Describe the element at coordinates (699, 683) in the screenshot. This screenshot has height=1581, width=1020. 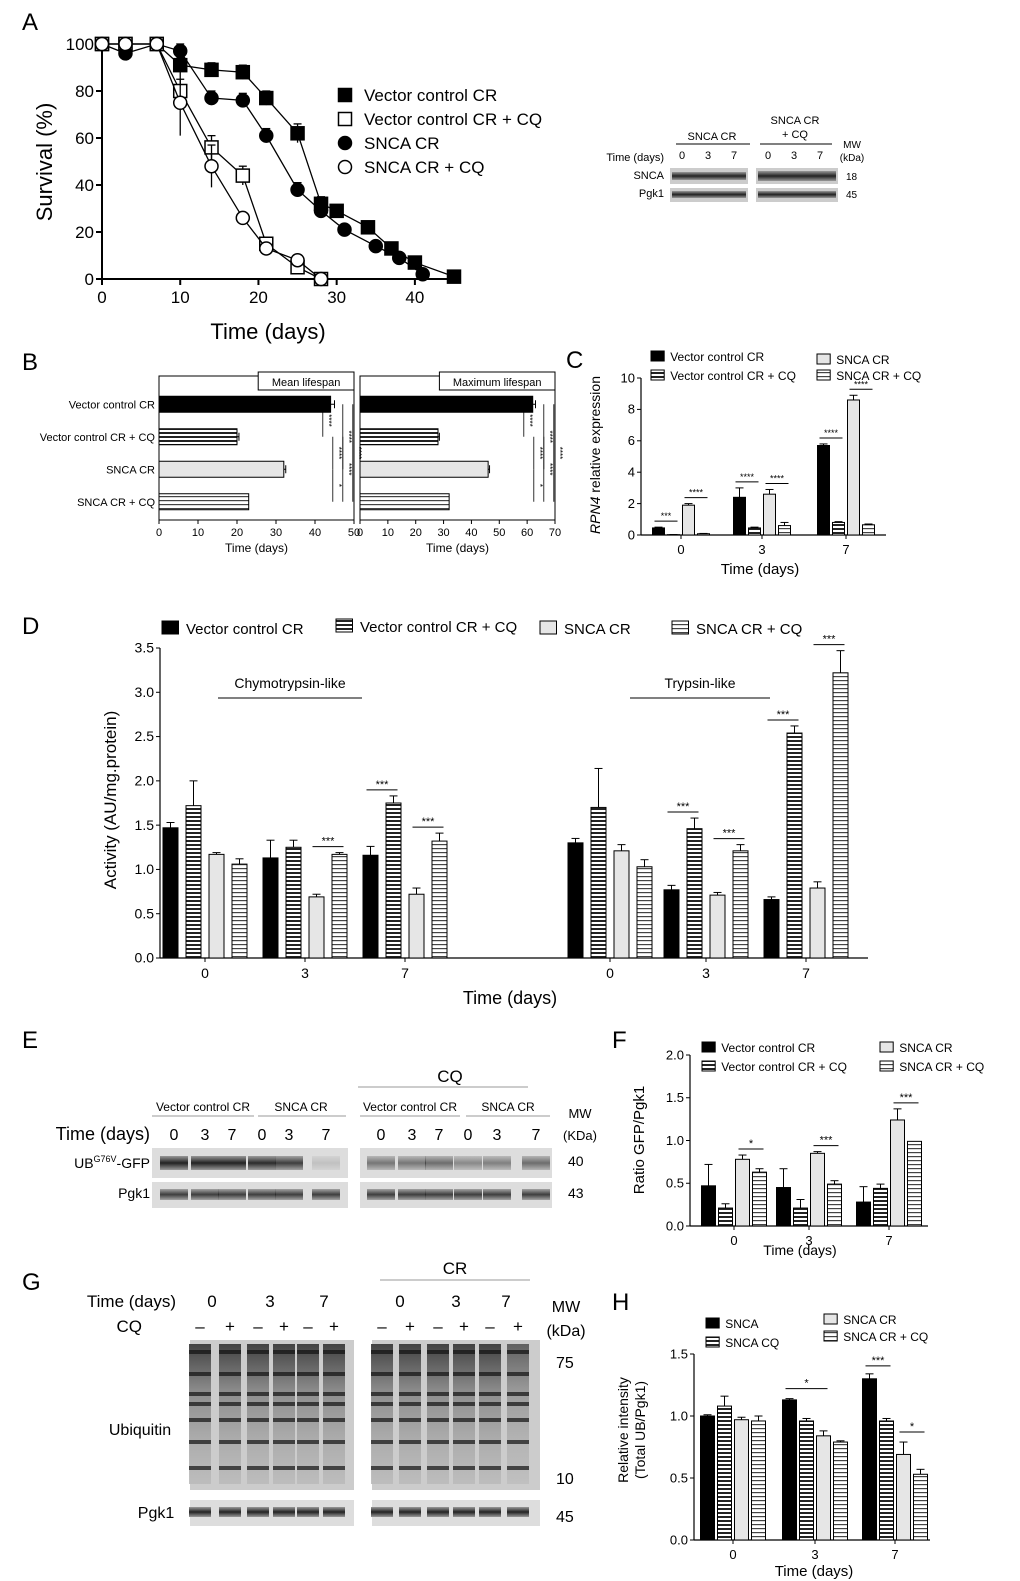
I see `group-label-trypsin: Trypsin-like` at that location.